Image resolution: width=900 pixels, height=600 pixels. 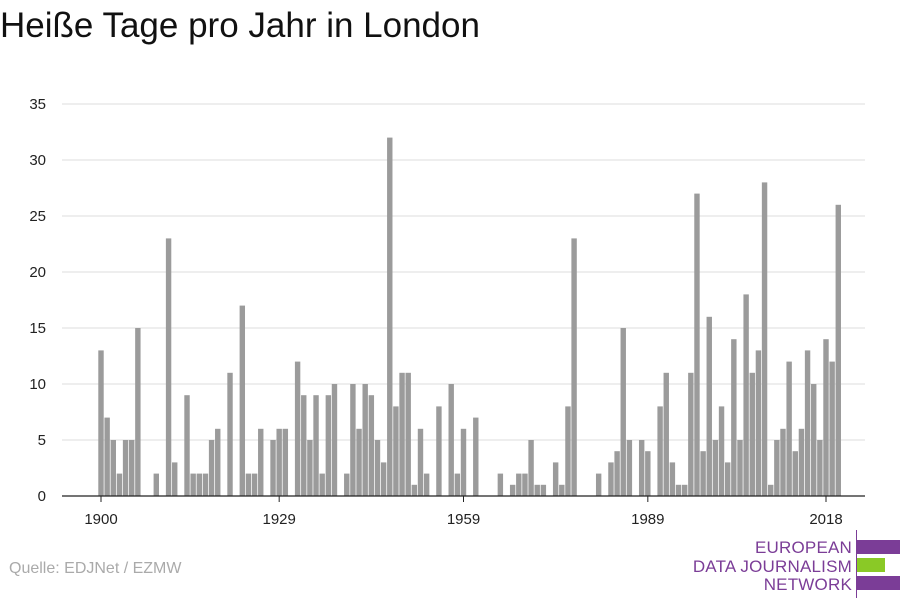 What do you see at coordinates (365, 440) in the screenshot?
I see `bar-1943` at bounding box center [365, 440].